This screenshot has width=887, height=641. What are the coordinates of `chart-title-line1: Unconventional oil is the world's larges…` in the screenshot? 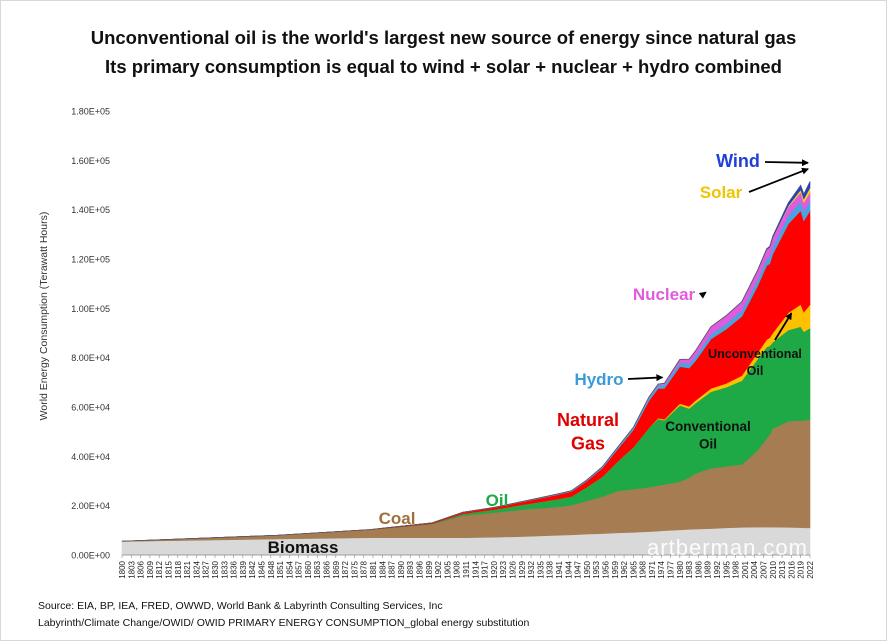 It's located at (443, 37).